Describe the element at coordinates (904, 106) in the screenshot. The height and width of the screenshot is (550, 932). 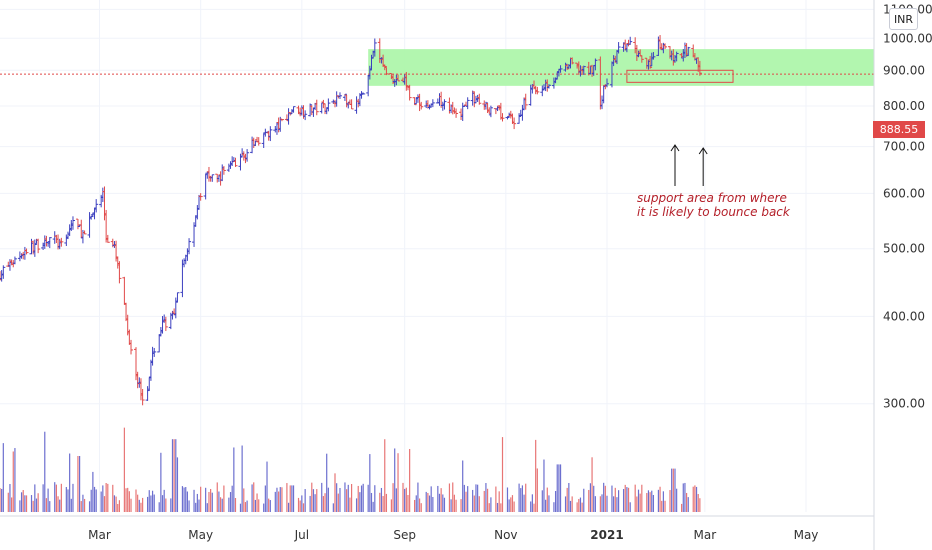
I see `y-tick-label: 800.00` at that location.